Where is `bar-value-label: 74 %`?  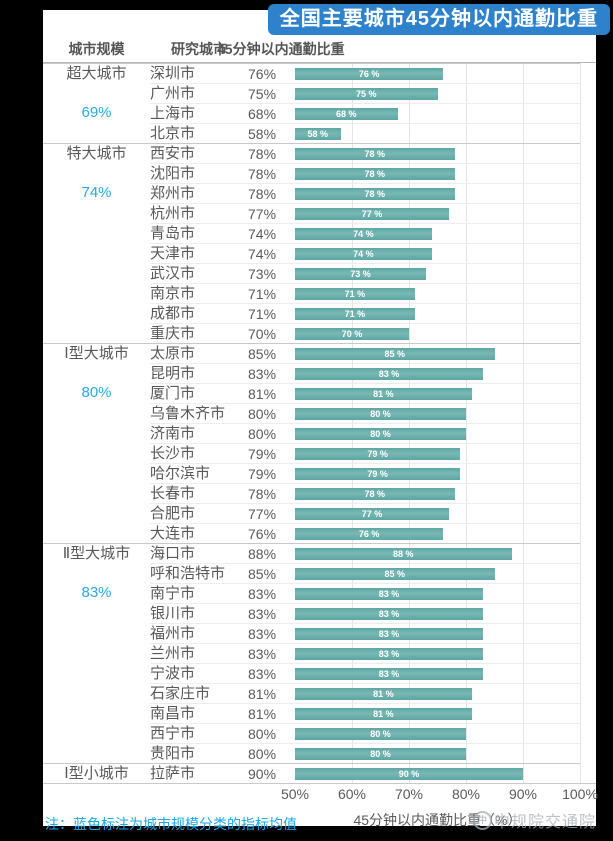 bar-value-label: 74 % is located at coordinates (363, 234).